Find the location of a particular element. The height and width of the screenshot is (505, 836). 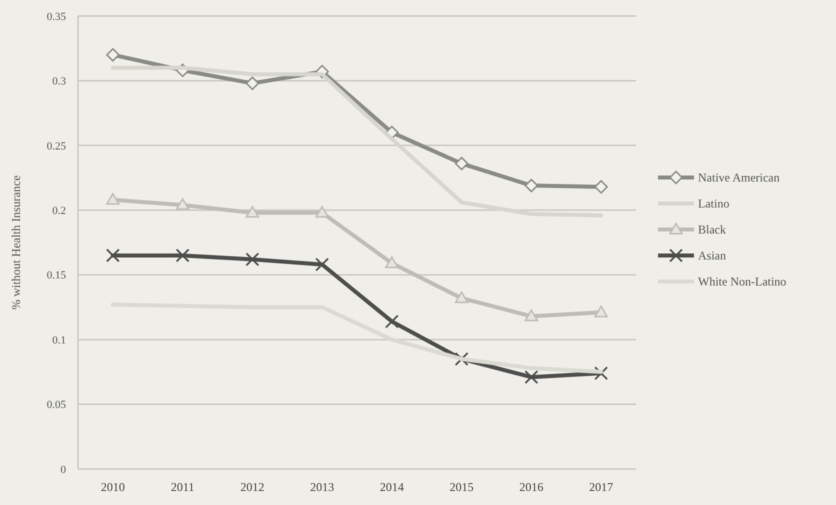

x-tick-label: 2011 is located at coordinates (182, 487).